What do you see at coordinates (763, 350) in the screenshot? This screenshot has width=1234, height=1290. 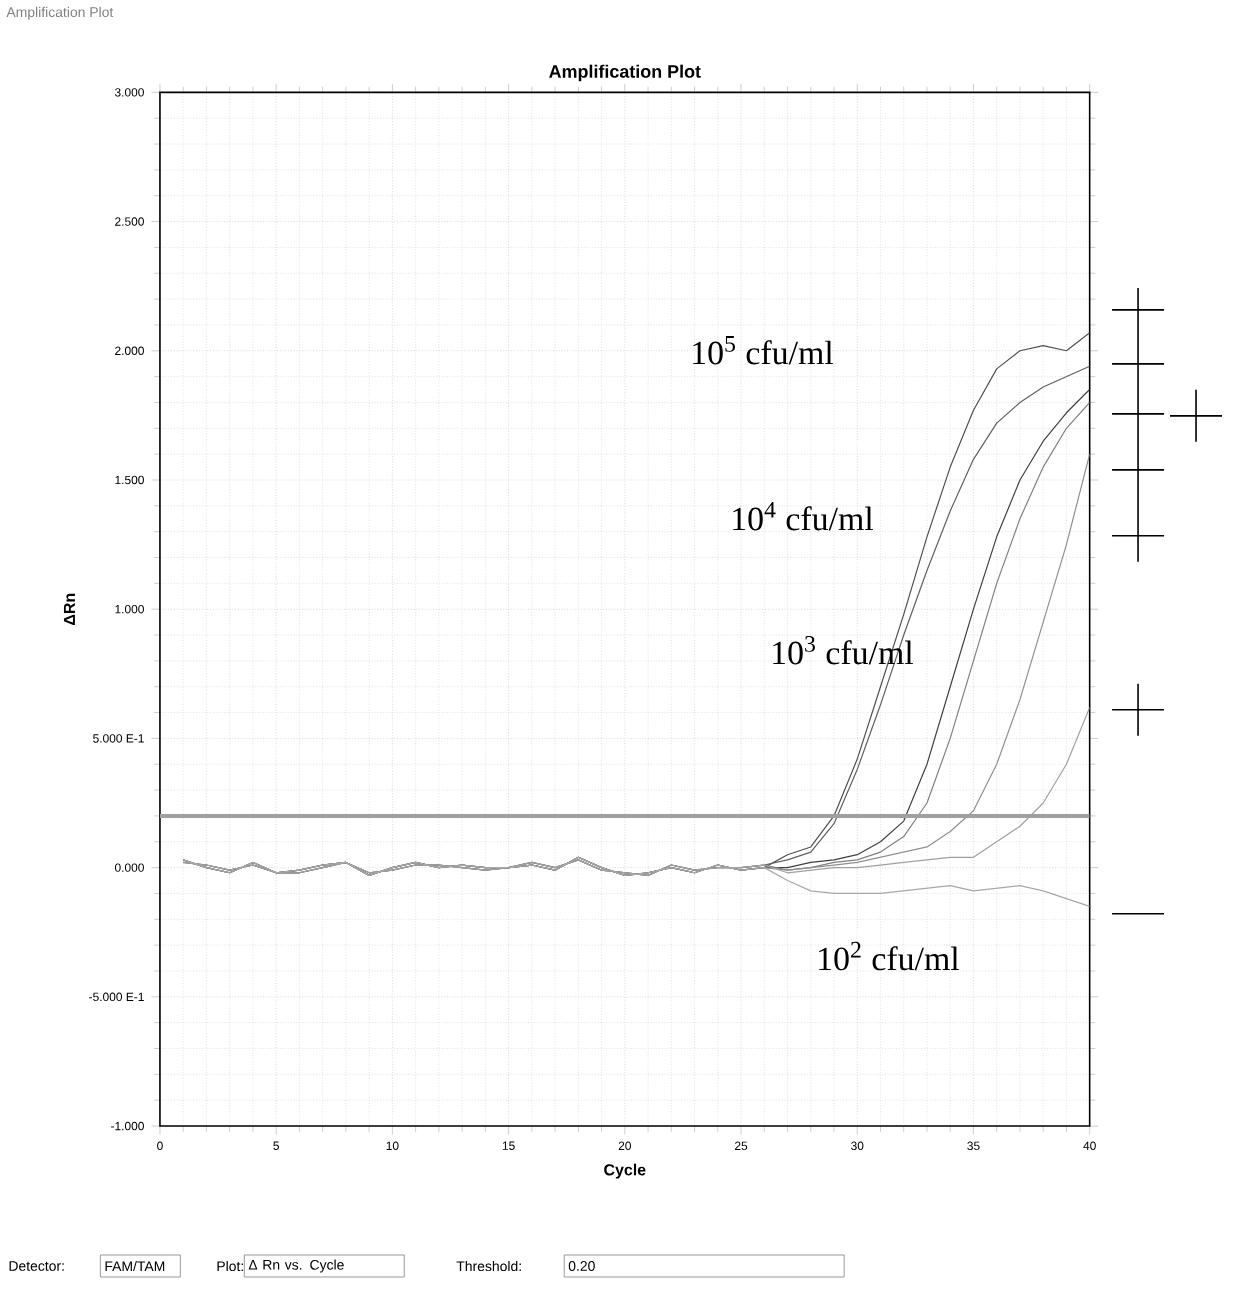 I see `annotation: 10$^{5}$ cfu/ml` at bounding box center [763, 350].